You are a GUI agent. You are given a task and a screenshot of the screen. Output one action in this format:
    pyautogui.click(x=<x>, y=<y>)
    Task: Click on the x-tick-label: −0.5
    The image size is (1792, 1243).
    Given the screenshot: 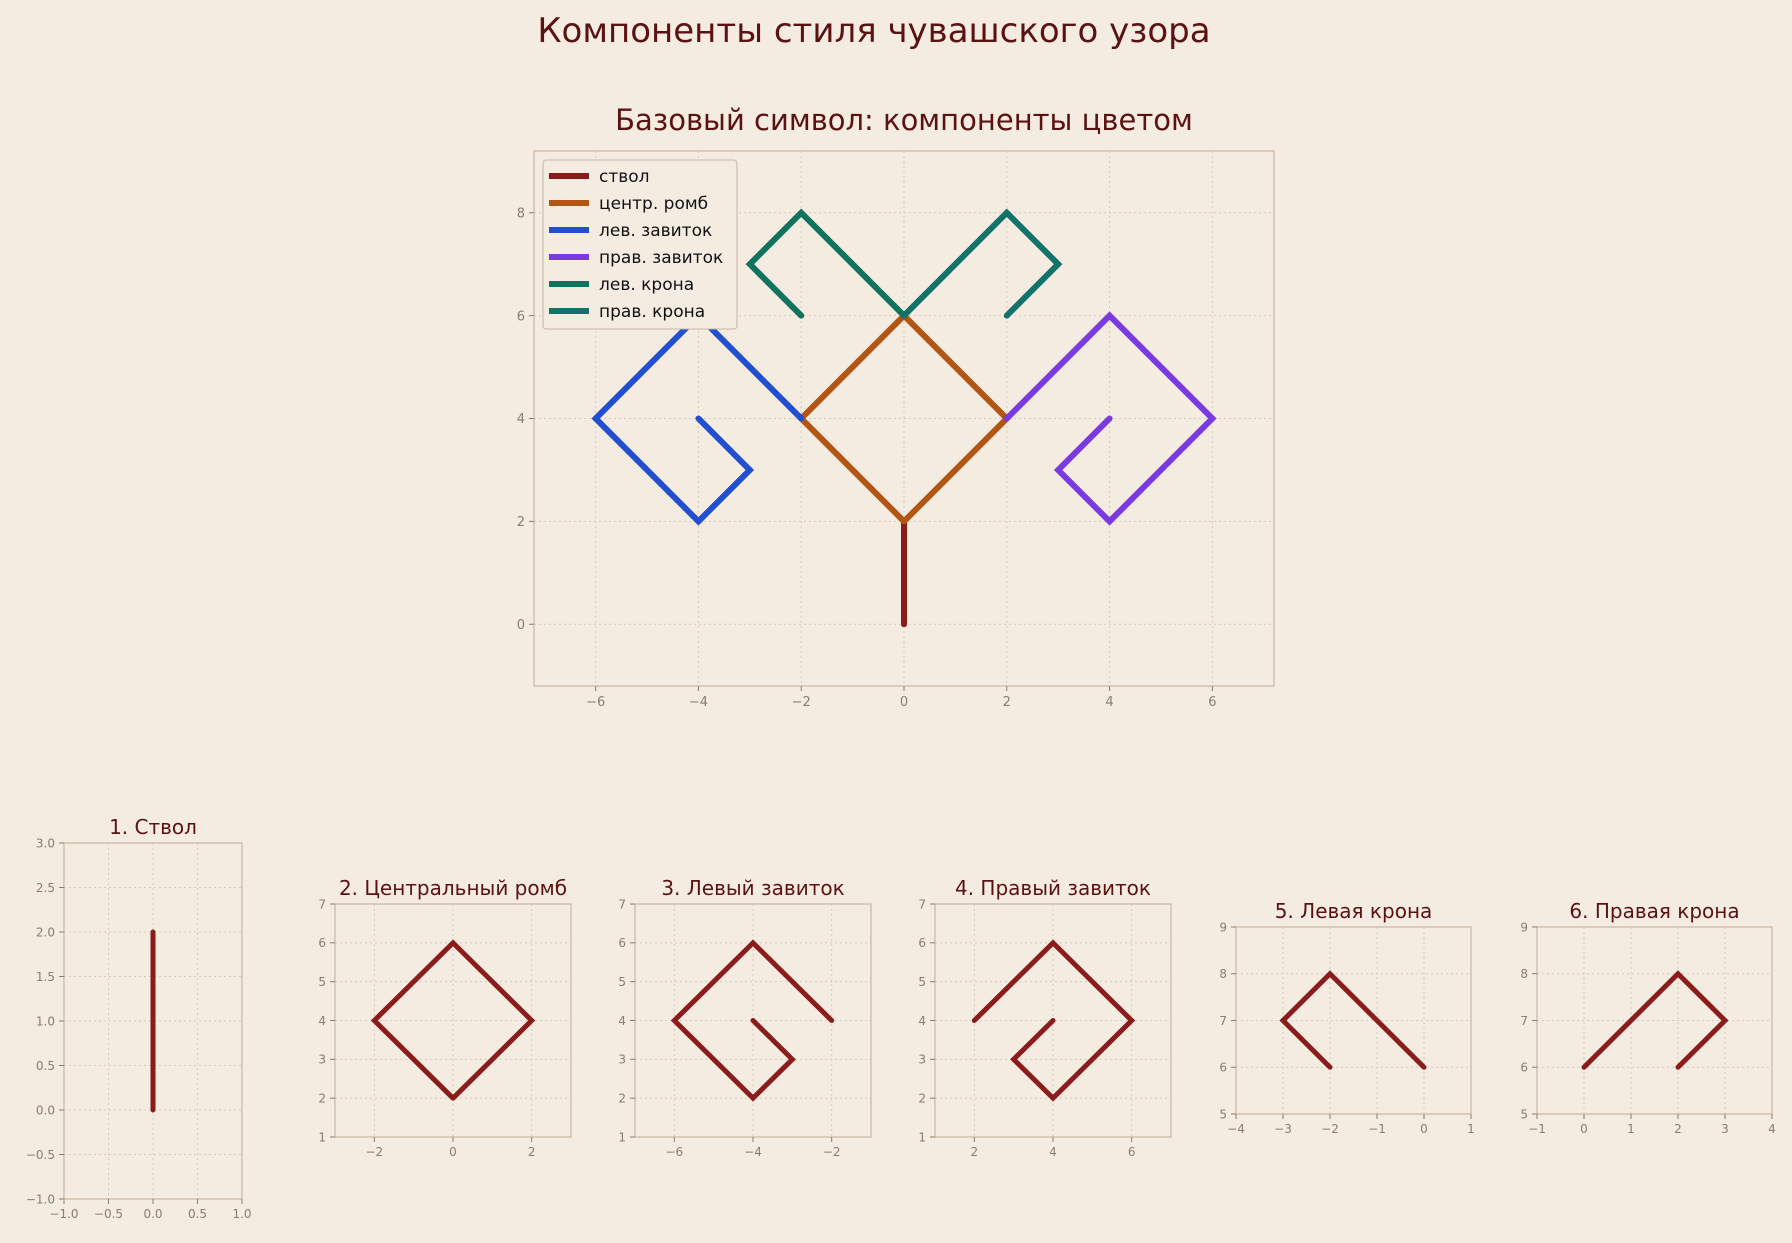 What is the action you would take?
    pyautogui.click(x=108, y=1214)
    